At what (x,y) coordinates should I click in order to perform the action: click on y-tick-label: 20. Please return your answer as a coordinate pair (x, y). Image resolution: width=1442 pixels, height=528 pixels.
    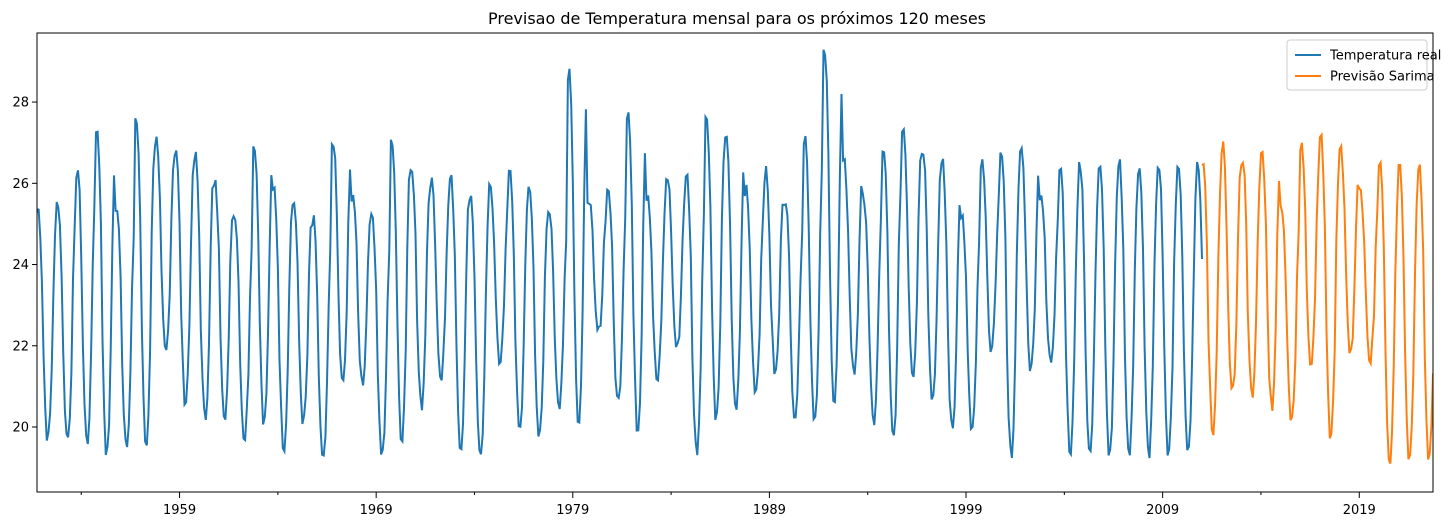
    Looking at the image, I should click on (20, 428).